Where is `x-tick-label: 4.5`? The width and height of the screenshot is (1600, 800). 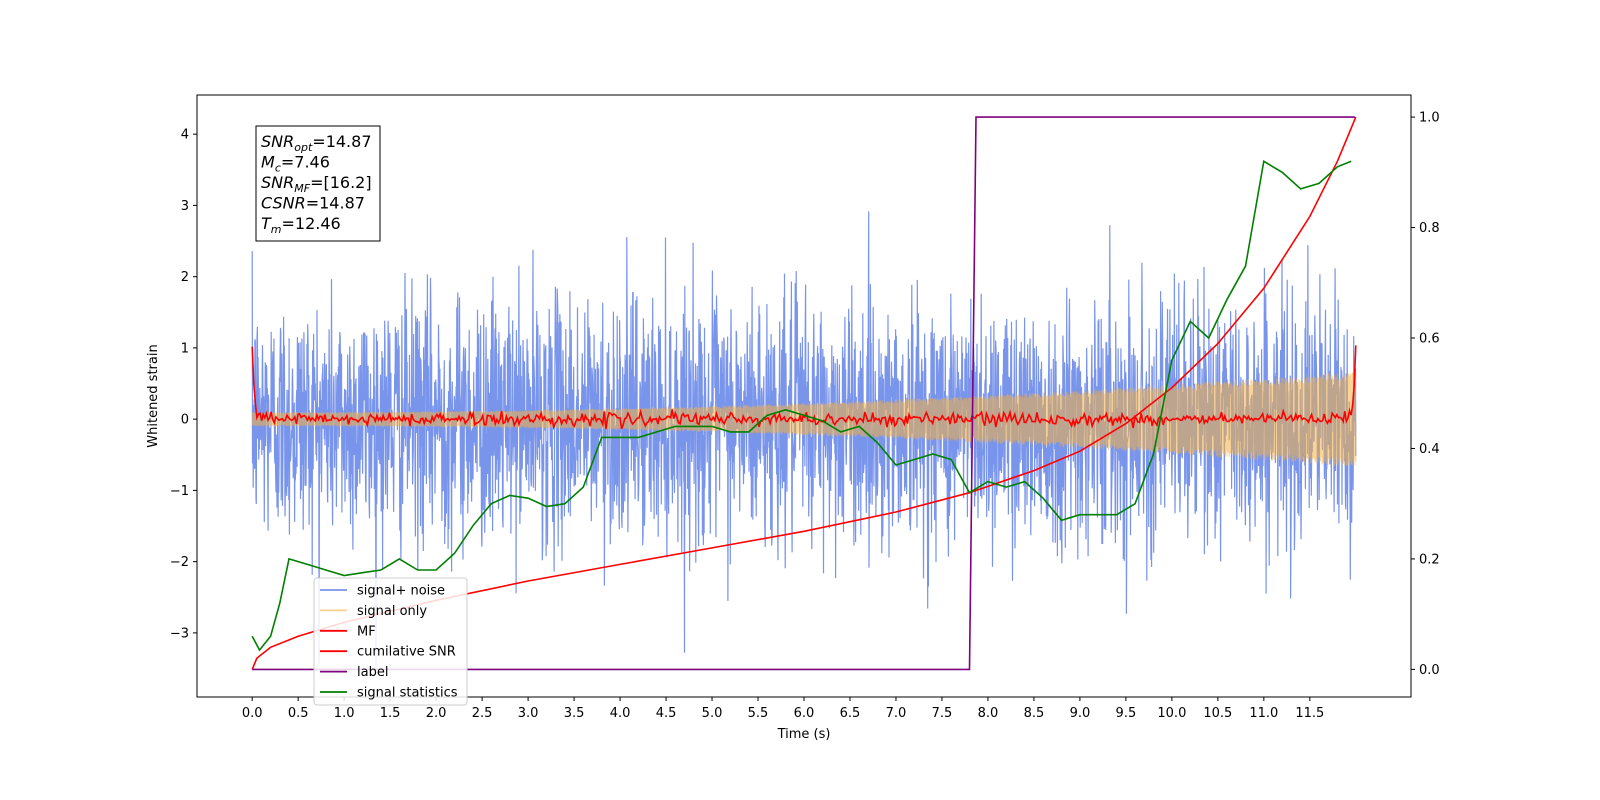
x-tick-label: 4.5 is located at coordinates (666, 713).